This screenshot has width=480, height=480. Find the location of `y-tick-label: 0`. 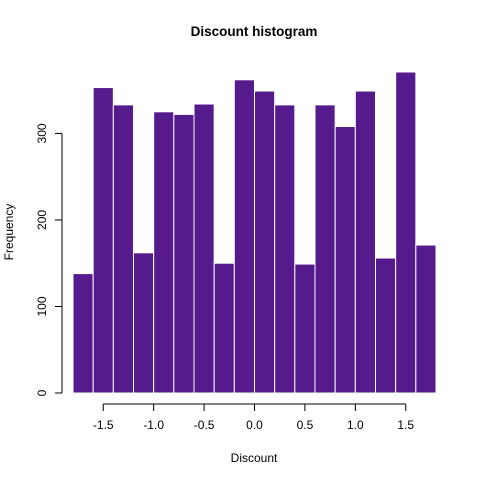

y-tick-label: 0 is located at coordinates (42, 392).